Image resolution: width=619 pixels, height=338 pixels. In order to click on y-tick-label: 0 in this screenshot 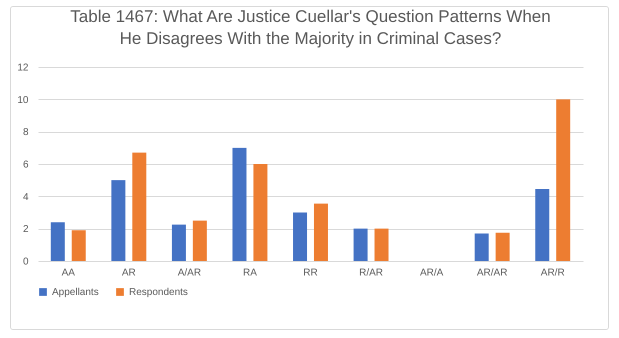, I will do `click(25, 262)`.